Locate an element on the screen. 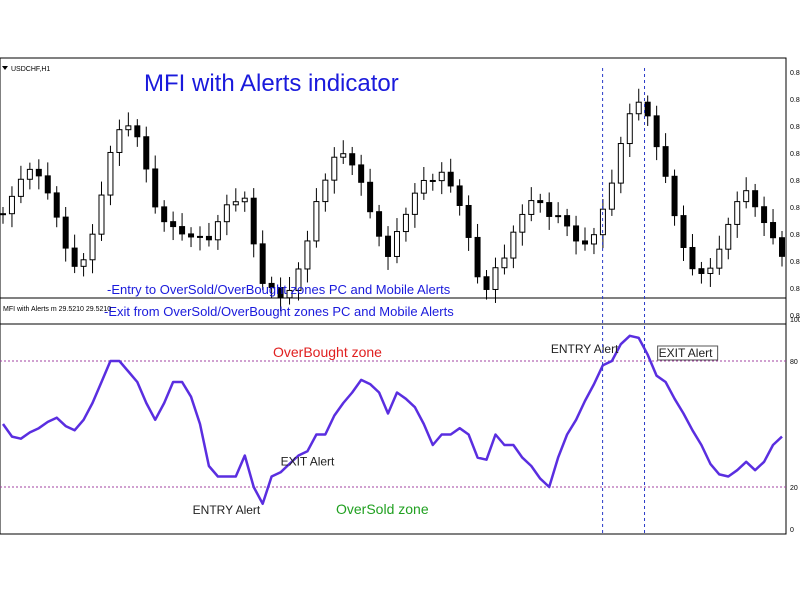 This screenshot has height=600, width=800. mfi-axis: 0 20 80 100 is located at coordinates (795, 425).